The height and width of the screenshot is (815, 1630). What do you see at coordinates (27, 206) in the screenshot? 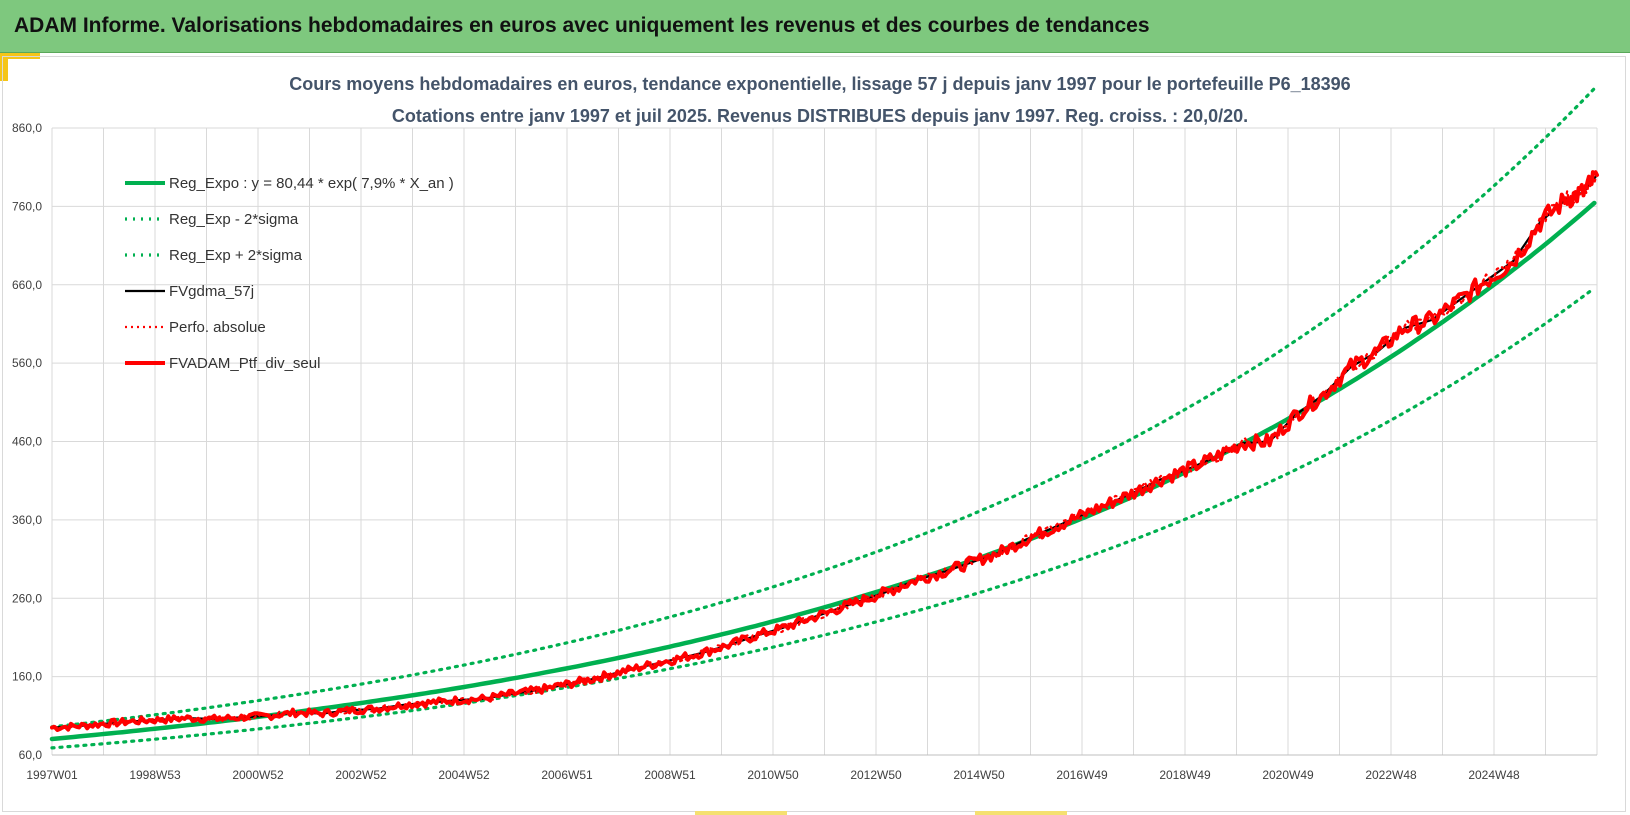
I see `y-tick-label: 760,0` at bounding box center [27, 206].